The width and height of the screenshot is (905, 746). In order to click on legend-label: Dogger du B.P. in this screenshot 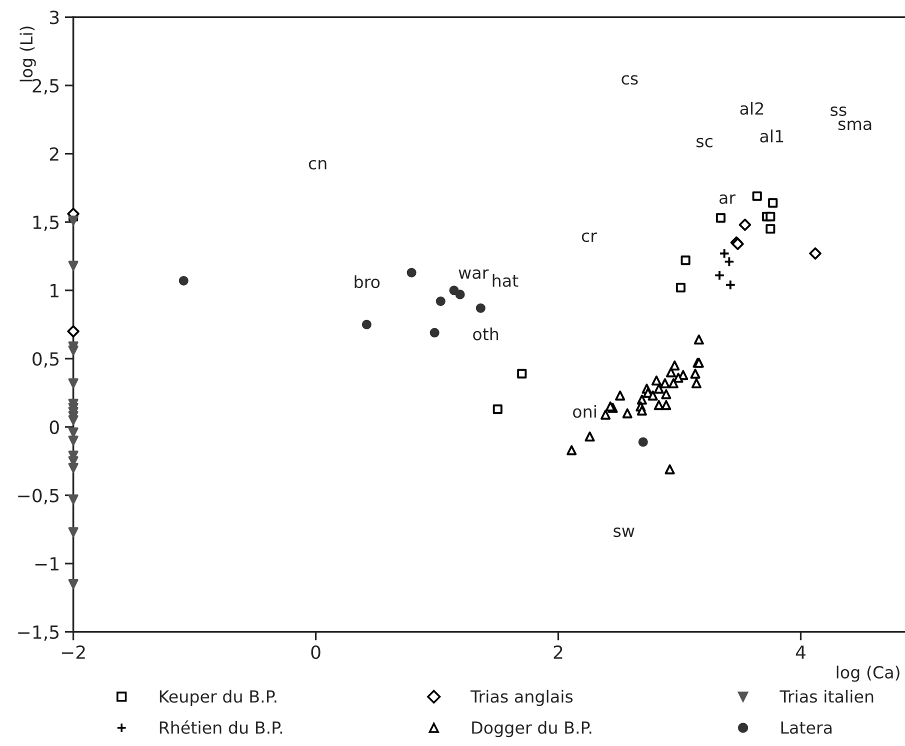, I will do `click(532, 729)`.